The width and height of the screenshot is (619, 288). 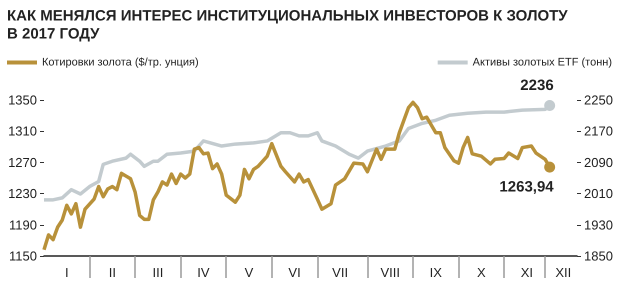 I want to click on y-tick-label: 1350, so click(x=22, y=100).